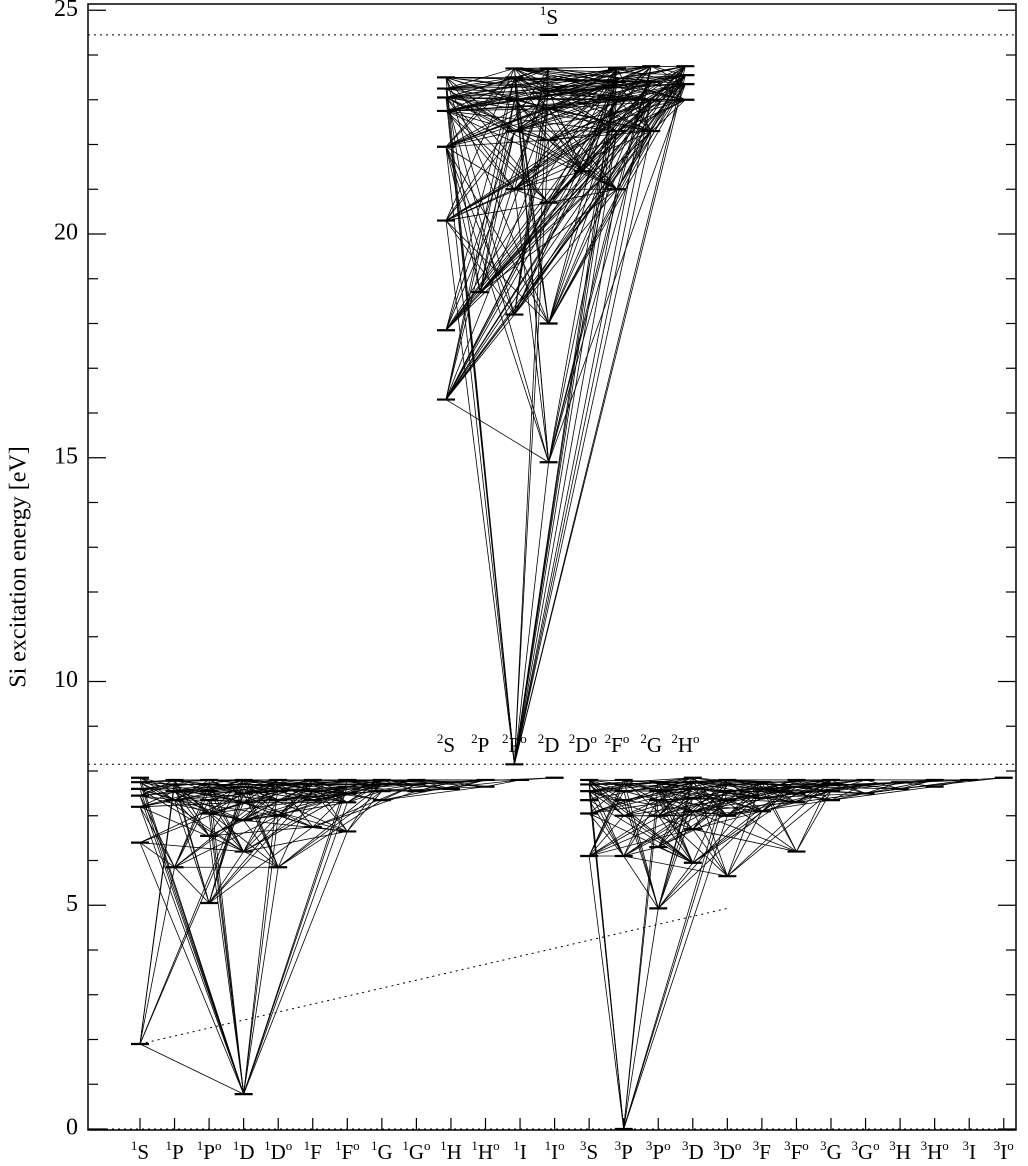 The image size is (1028, 1166). What do you see at coordinates (313, 1151) in the screenshot?
I see `term-label: 1F` at bounding box center [313, 1151].